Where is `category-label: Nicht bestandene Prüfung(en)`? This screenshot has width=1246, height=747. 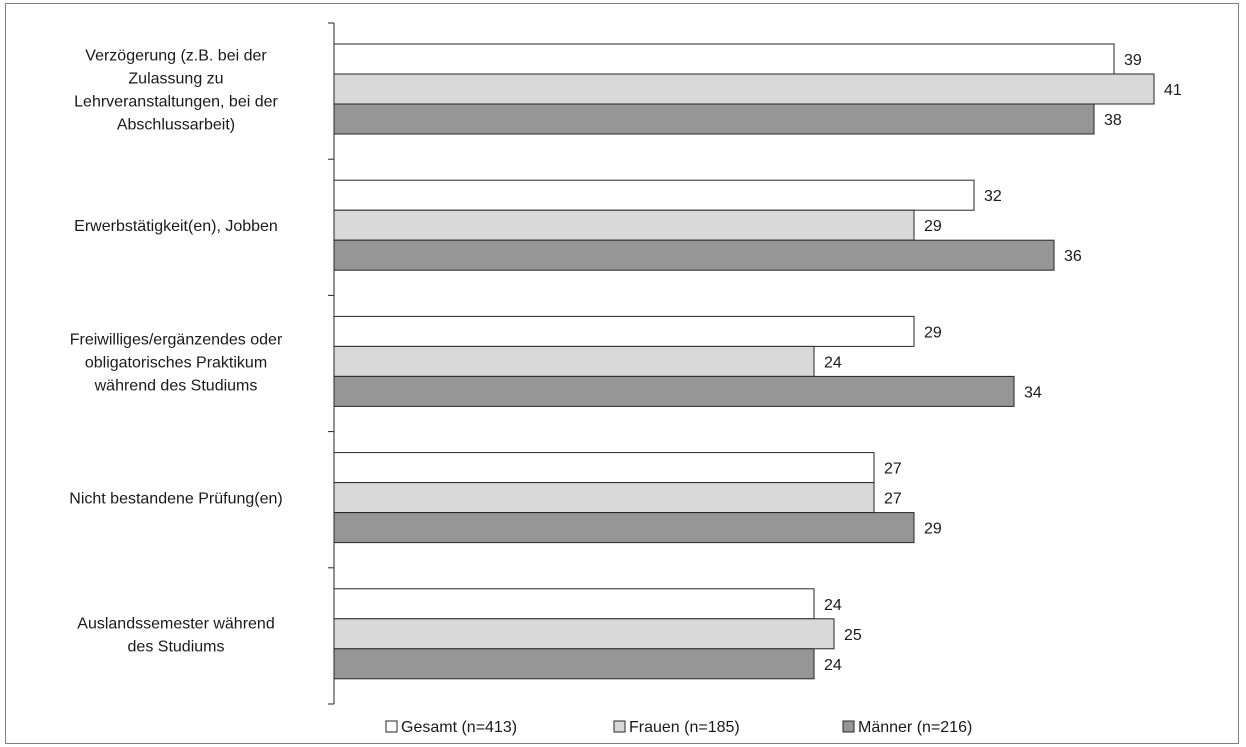
category-label: Nicht bestandene Prüfung(en) is located at coordinates (175, 499).